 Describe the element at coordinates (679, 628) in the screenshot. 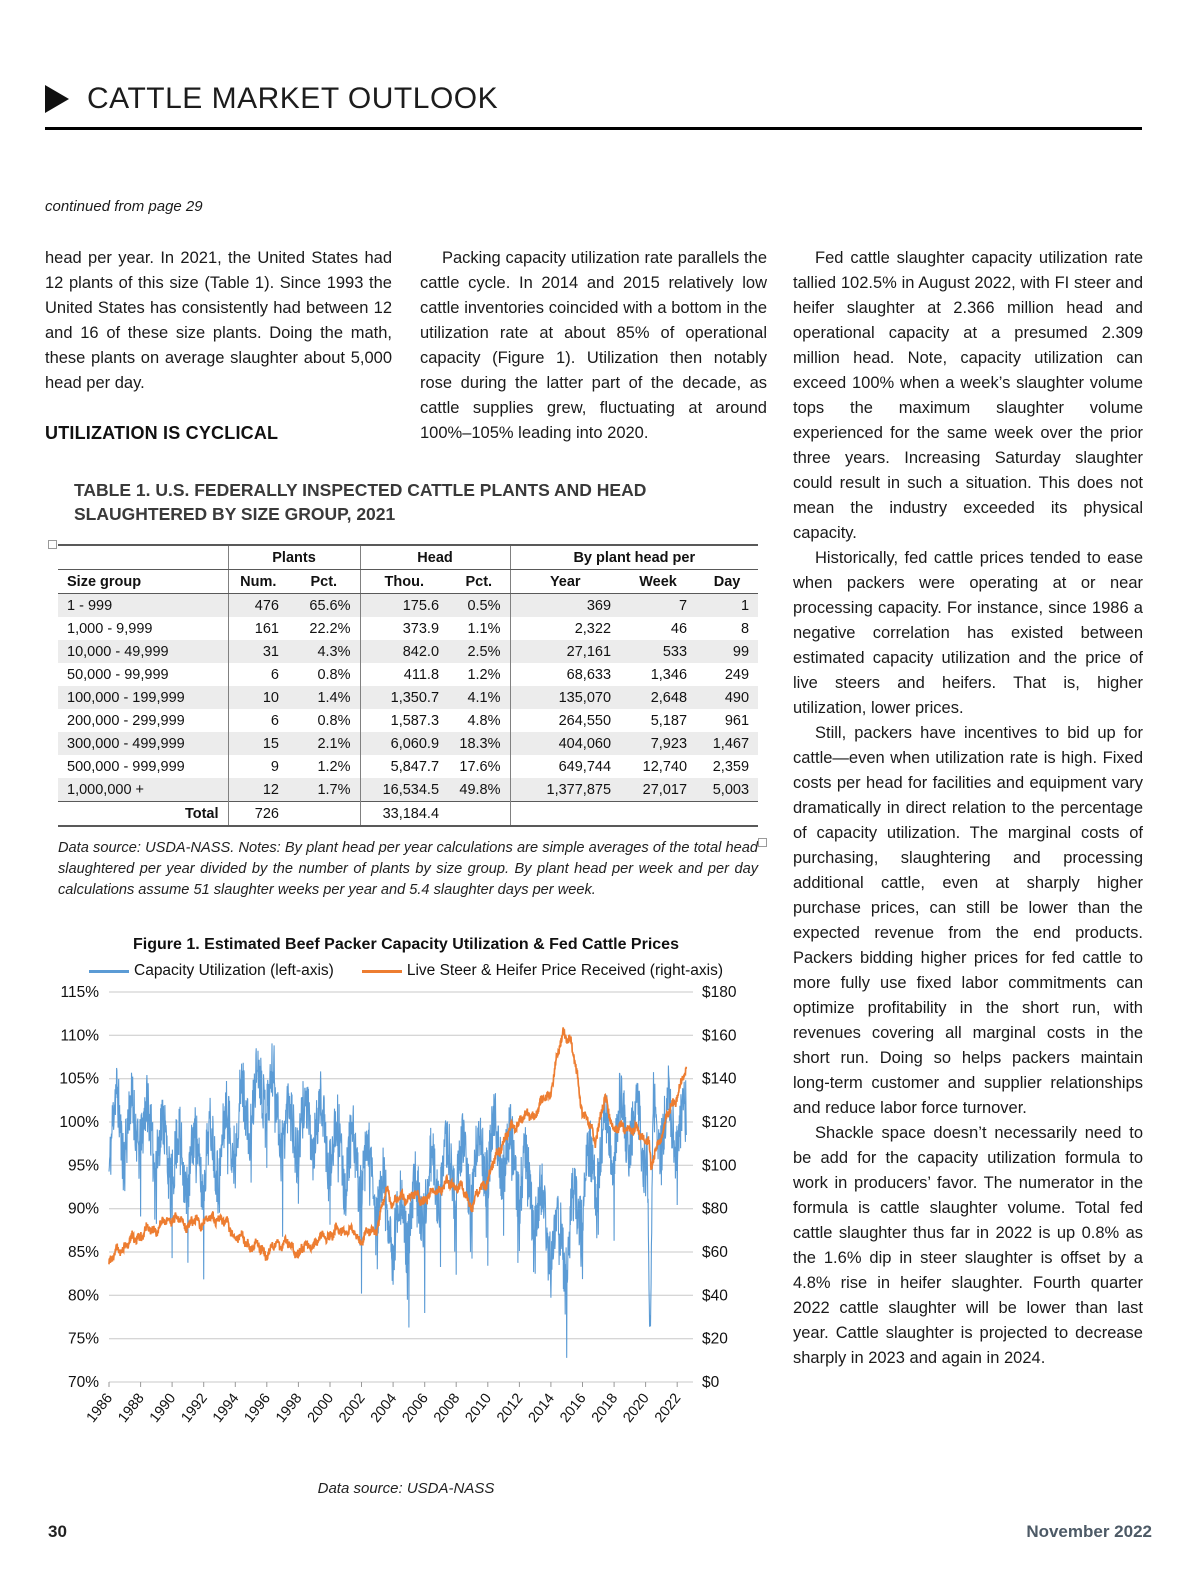

I see `table-cell: 46` at that location.